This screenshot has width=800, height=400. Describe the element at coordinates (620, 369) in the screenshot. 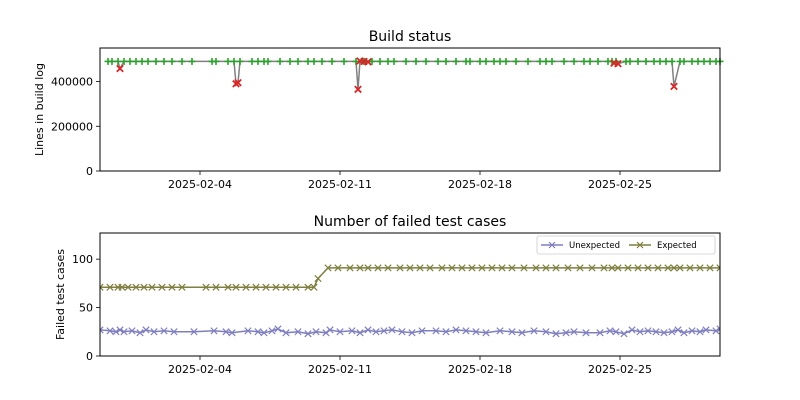

I see `x-tick-label: 2025-02-25` at that location.